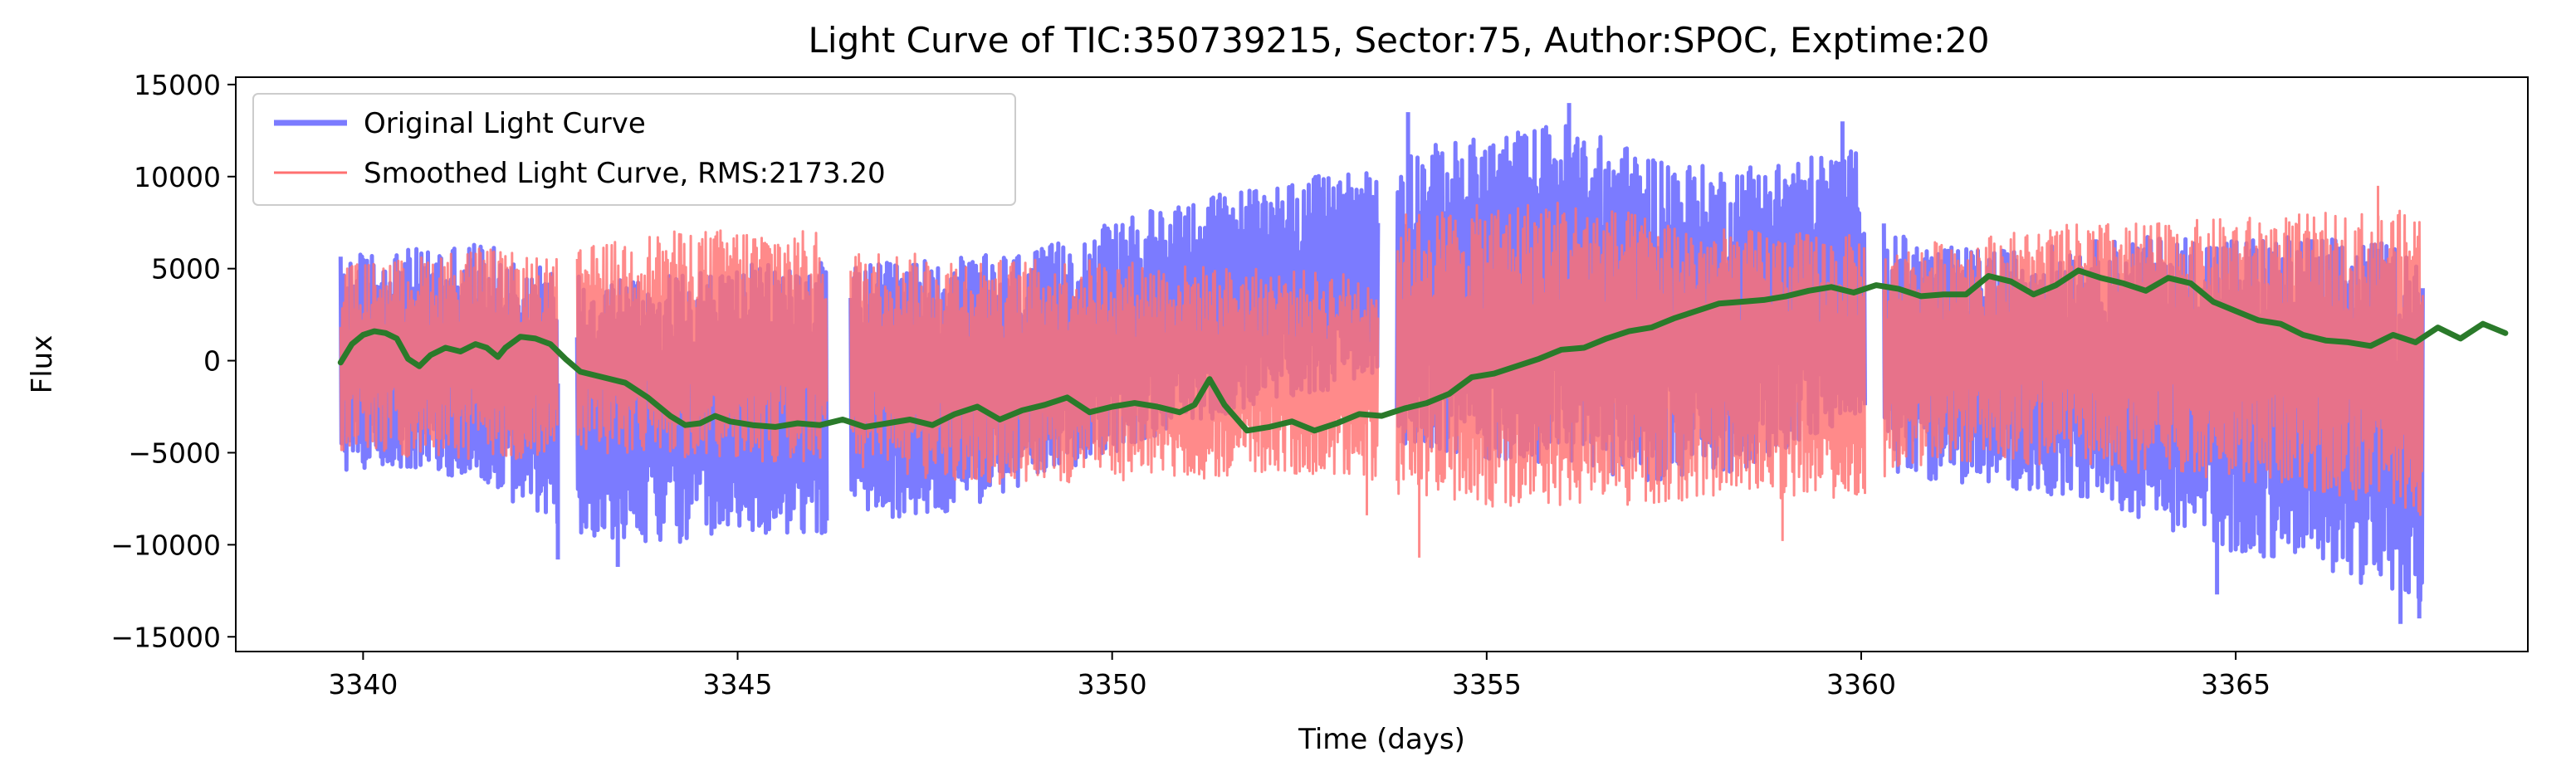  I want to click on y-tick-label: 10000, so click(177, 177).